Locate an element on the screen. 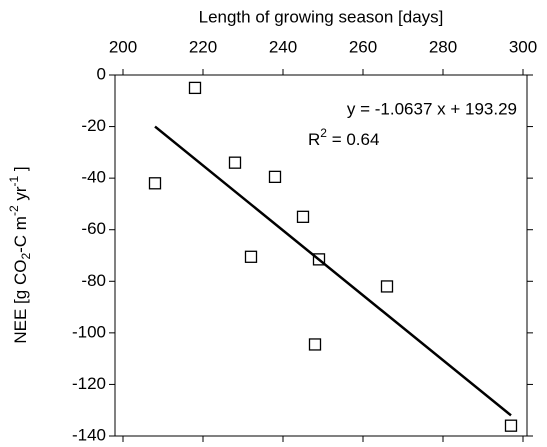 This screenshot has height=447, width=547. r2-part: 2 is located at coordinates (323, 133).